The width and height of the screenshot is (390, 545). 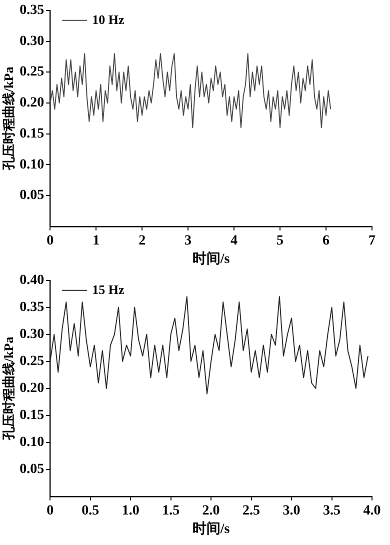 What do you see at coordinates (291, 510) in the screenshot?
I see `x-tick-label: 3.0` at bounding box center [291, 510].